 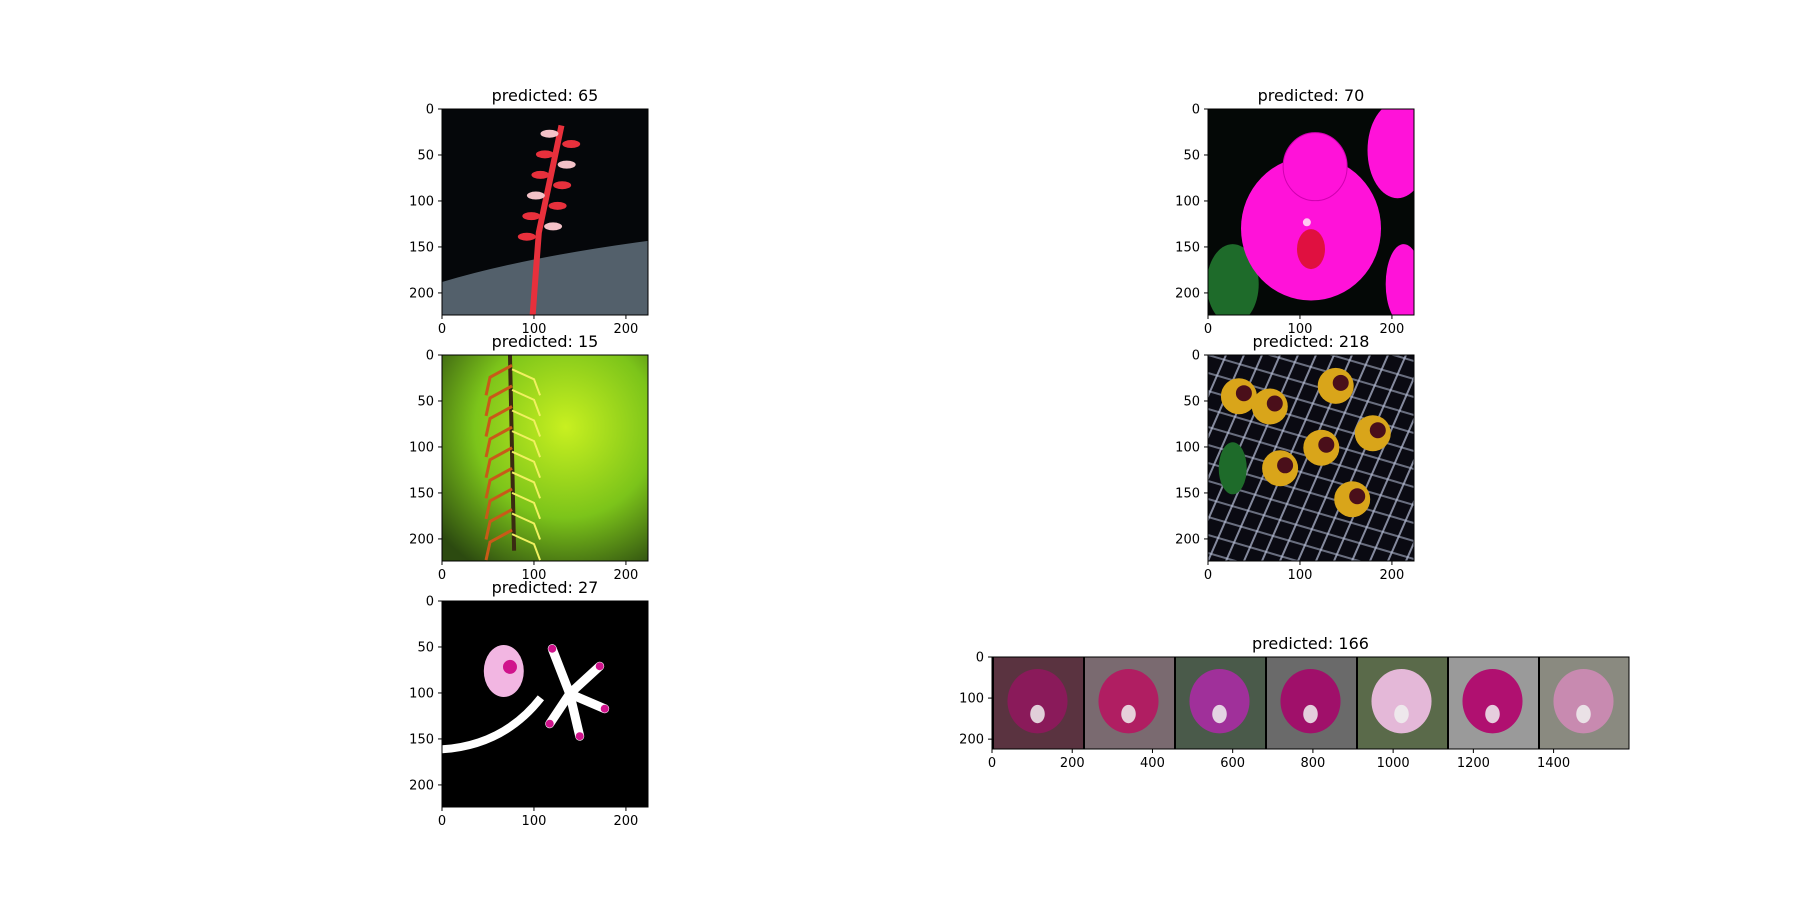 I want to click on subplot-2: predicted: 70 0 100 200 0 50 100 150 200, so click(x=1295, y=211).